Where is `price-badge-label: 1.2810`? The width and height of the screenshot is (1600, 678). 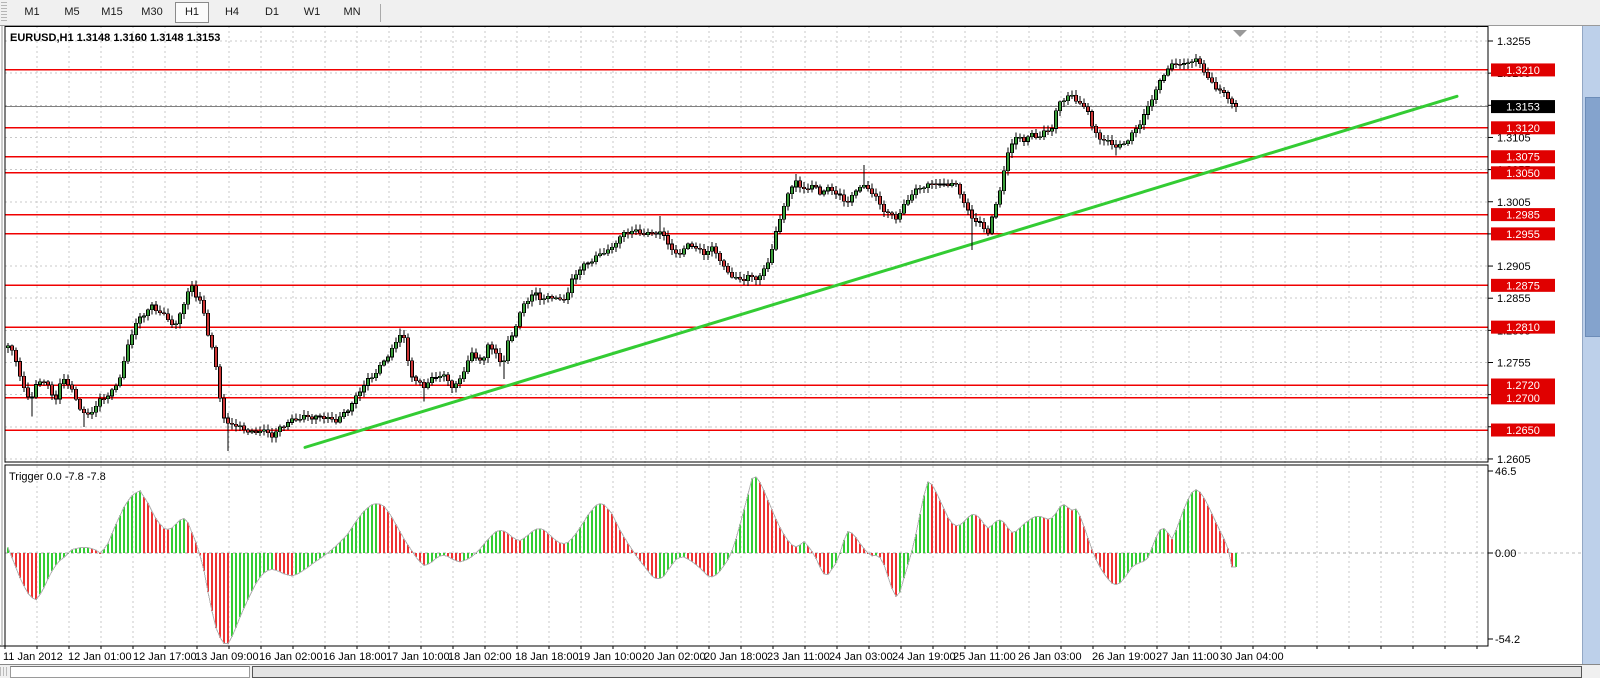
price-badge-label: 1.2810 is located at coordinates (1523, 328).